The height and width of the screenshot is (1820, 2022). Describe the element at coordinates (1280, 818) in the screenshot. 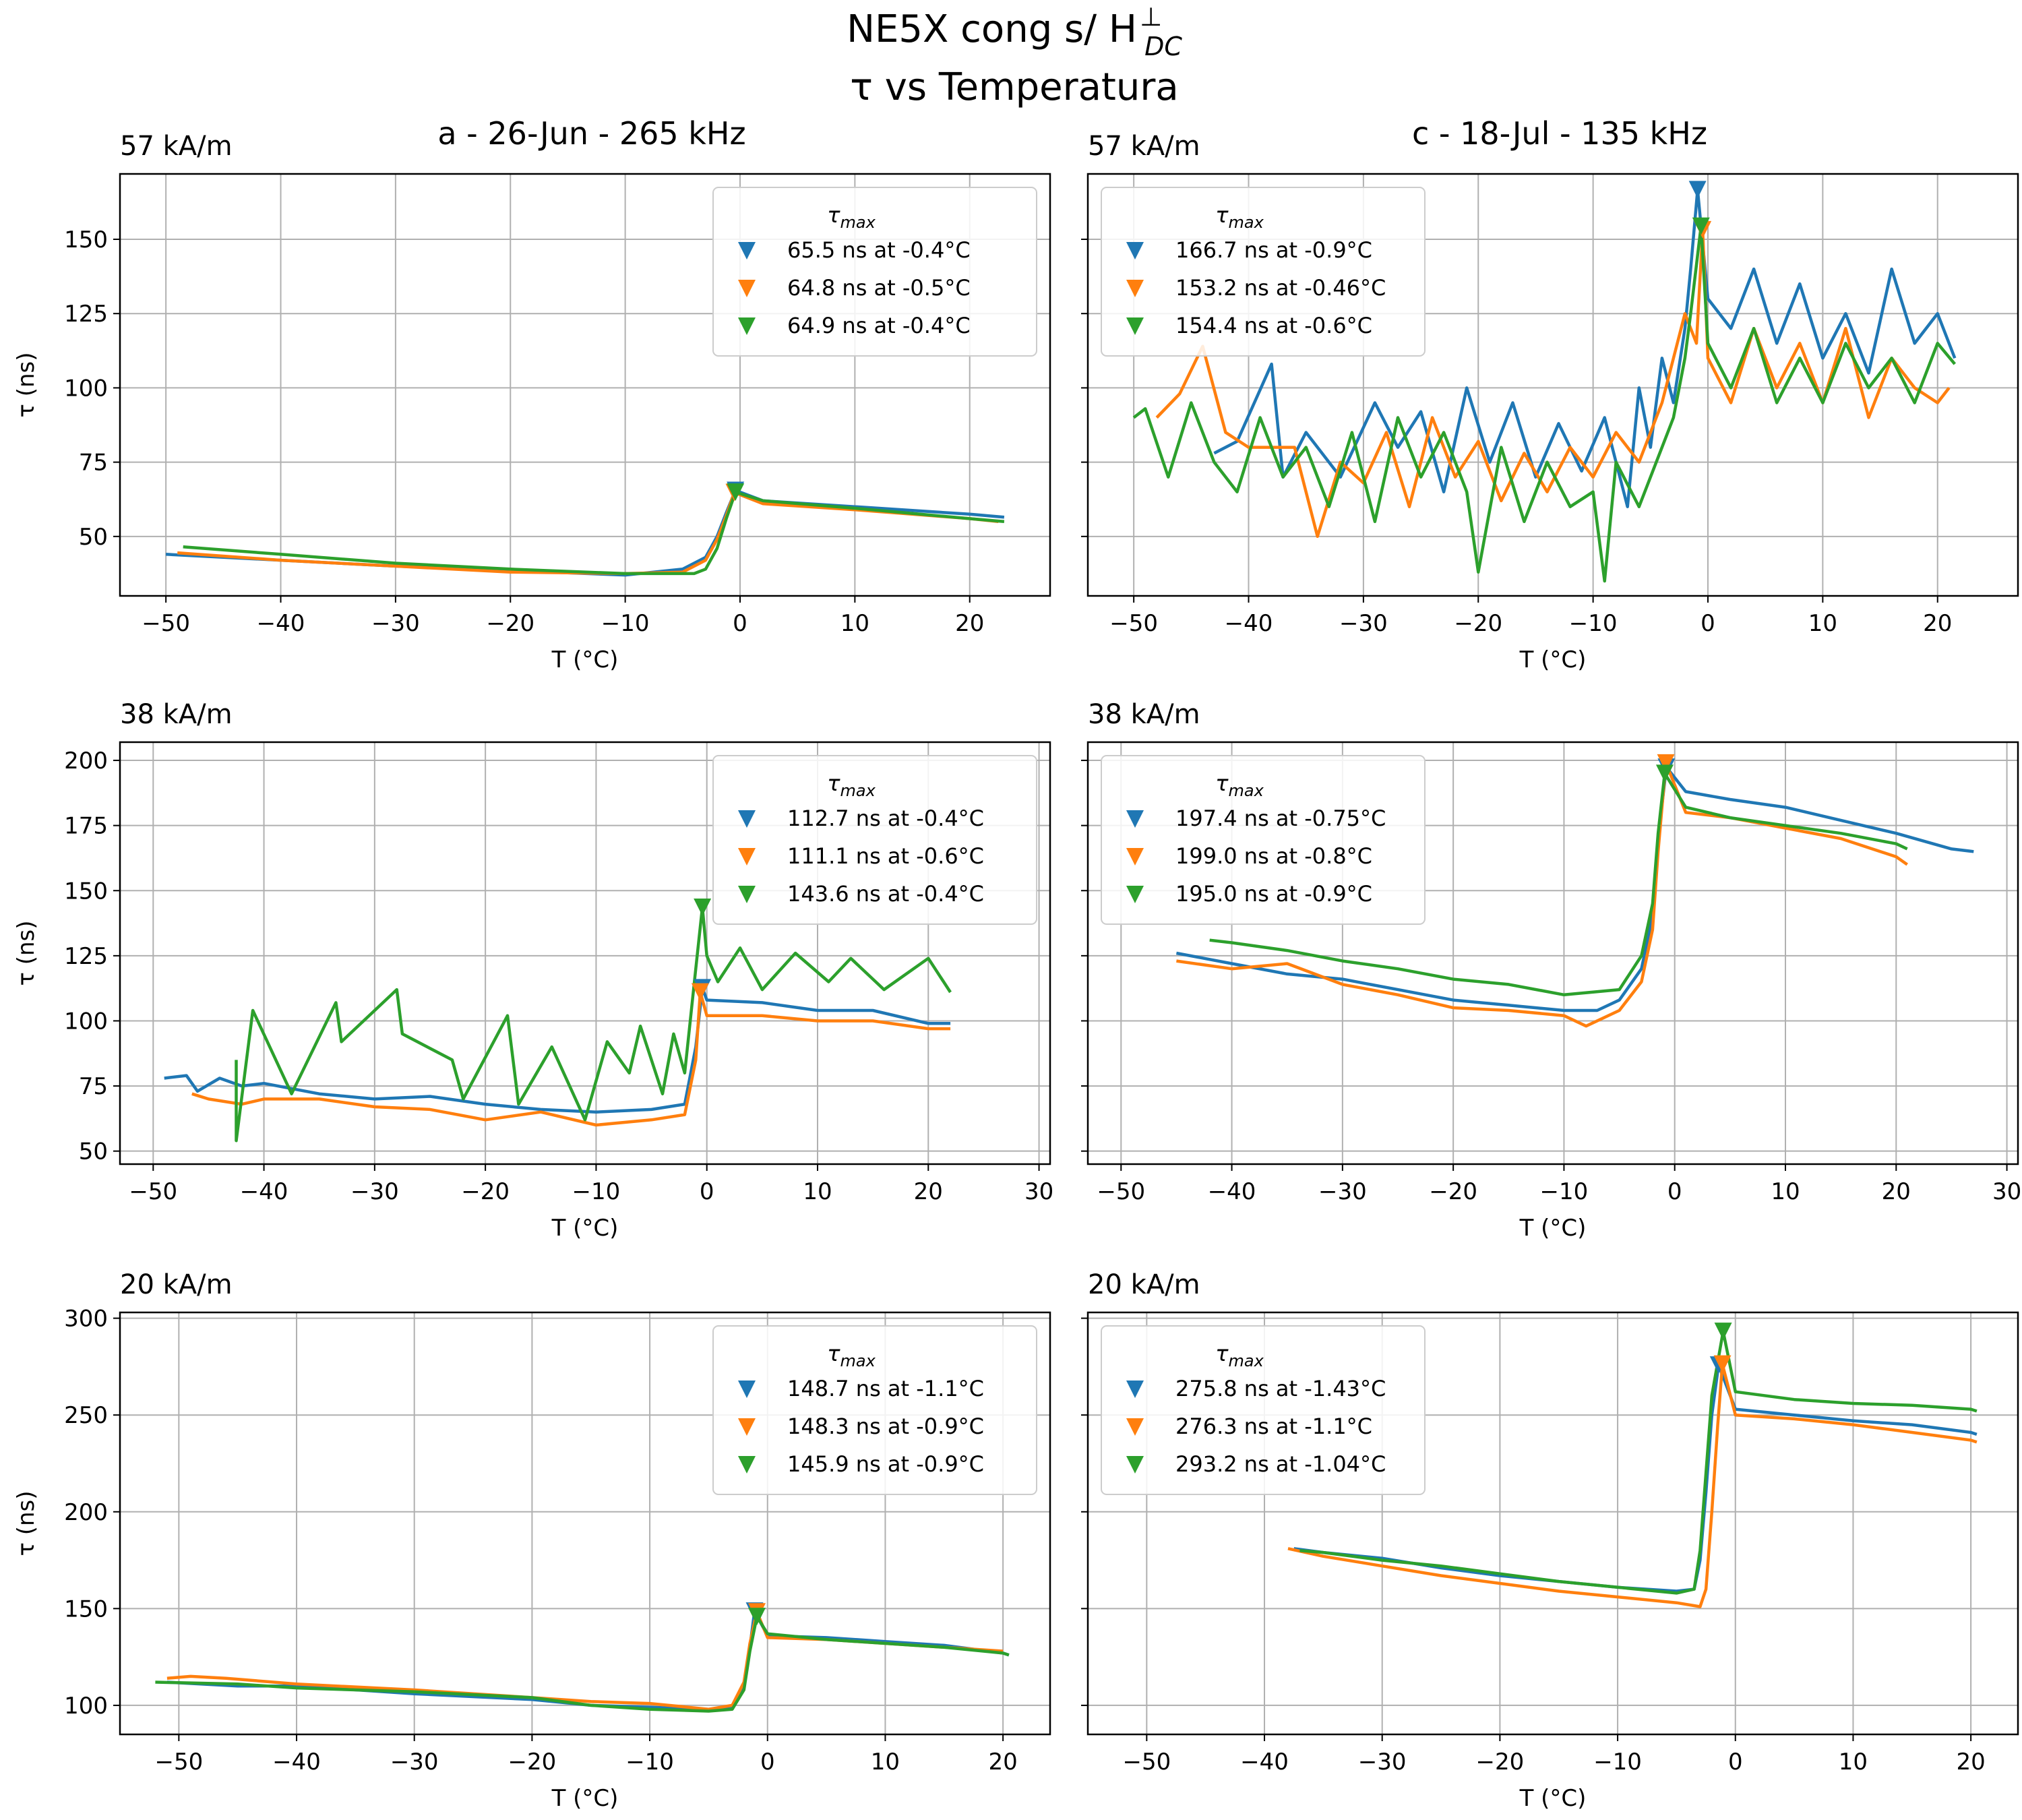

I see `legend-entry-1: 197.4 ns at -0.75°C` at that location.